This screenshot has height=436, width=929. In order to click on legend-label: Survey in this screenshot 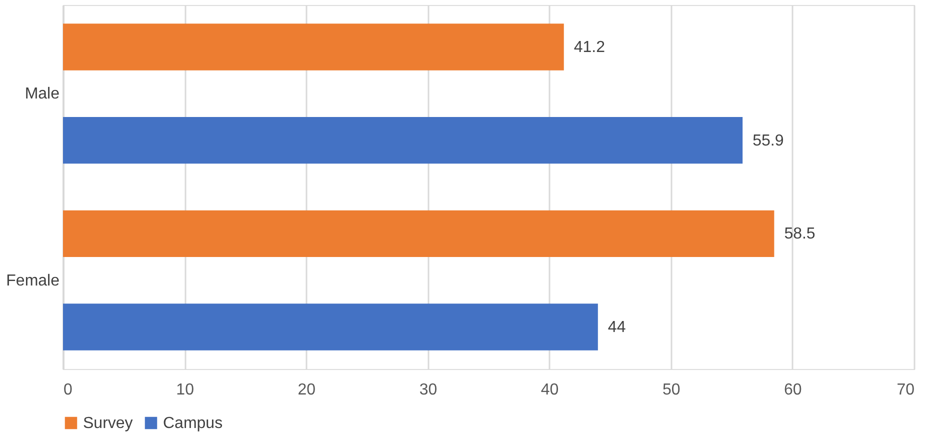, I will do `click(108, 423)`.